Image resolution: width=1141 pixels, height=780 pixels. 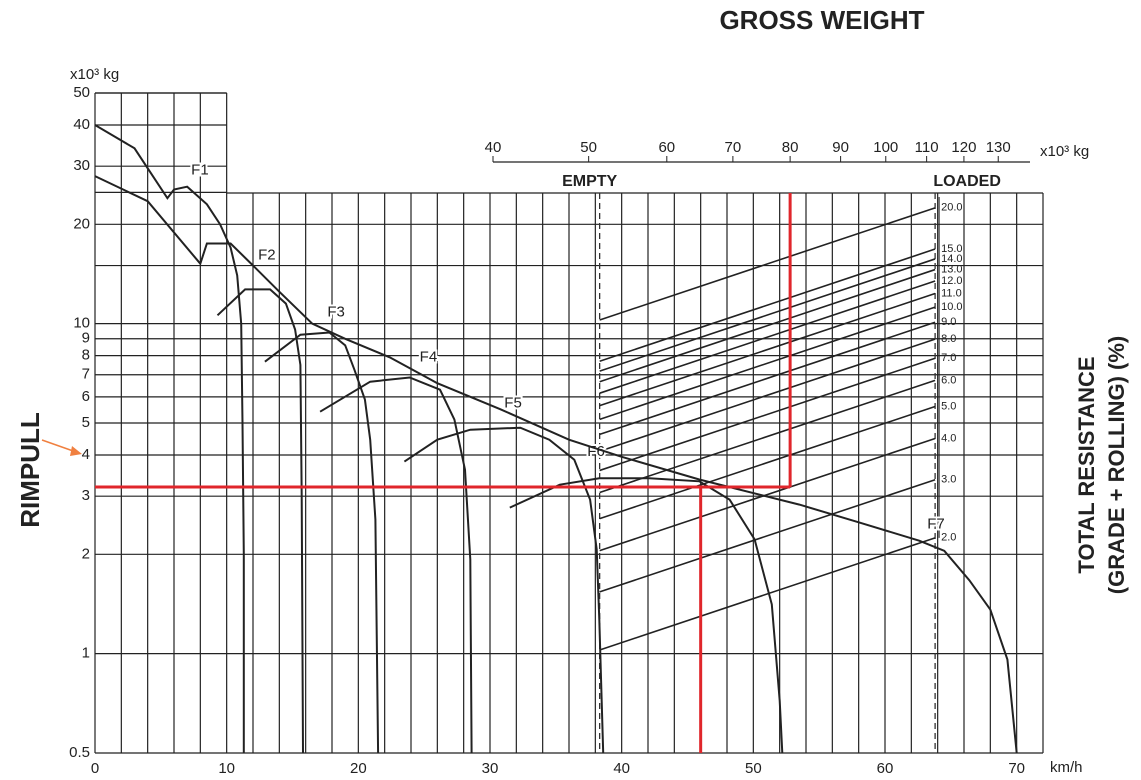 I want to click on series-label: F1, so click(x=200, y=170).